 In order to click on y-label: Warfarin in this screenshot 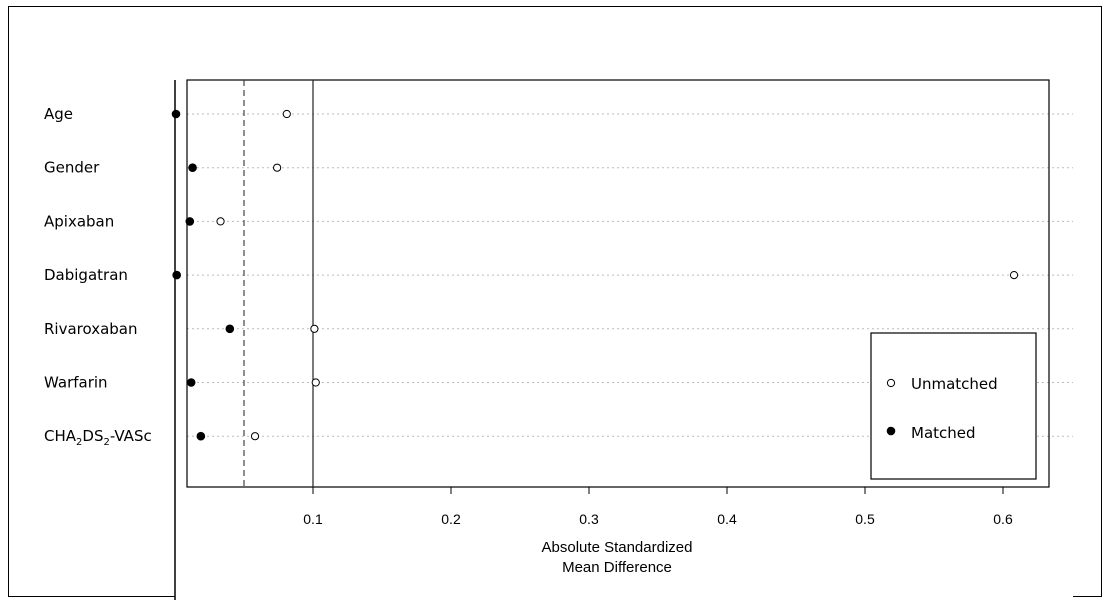, I will do `click(76, 383)`.